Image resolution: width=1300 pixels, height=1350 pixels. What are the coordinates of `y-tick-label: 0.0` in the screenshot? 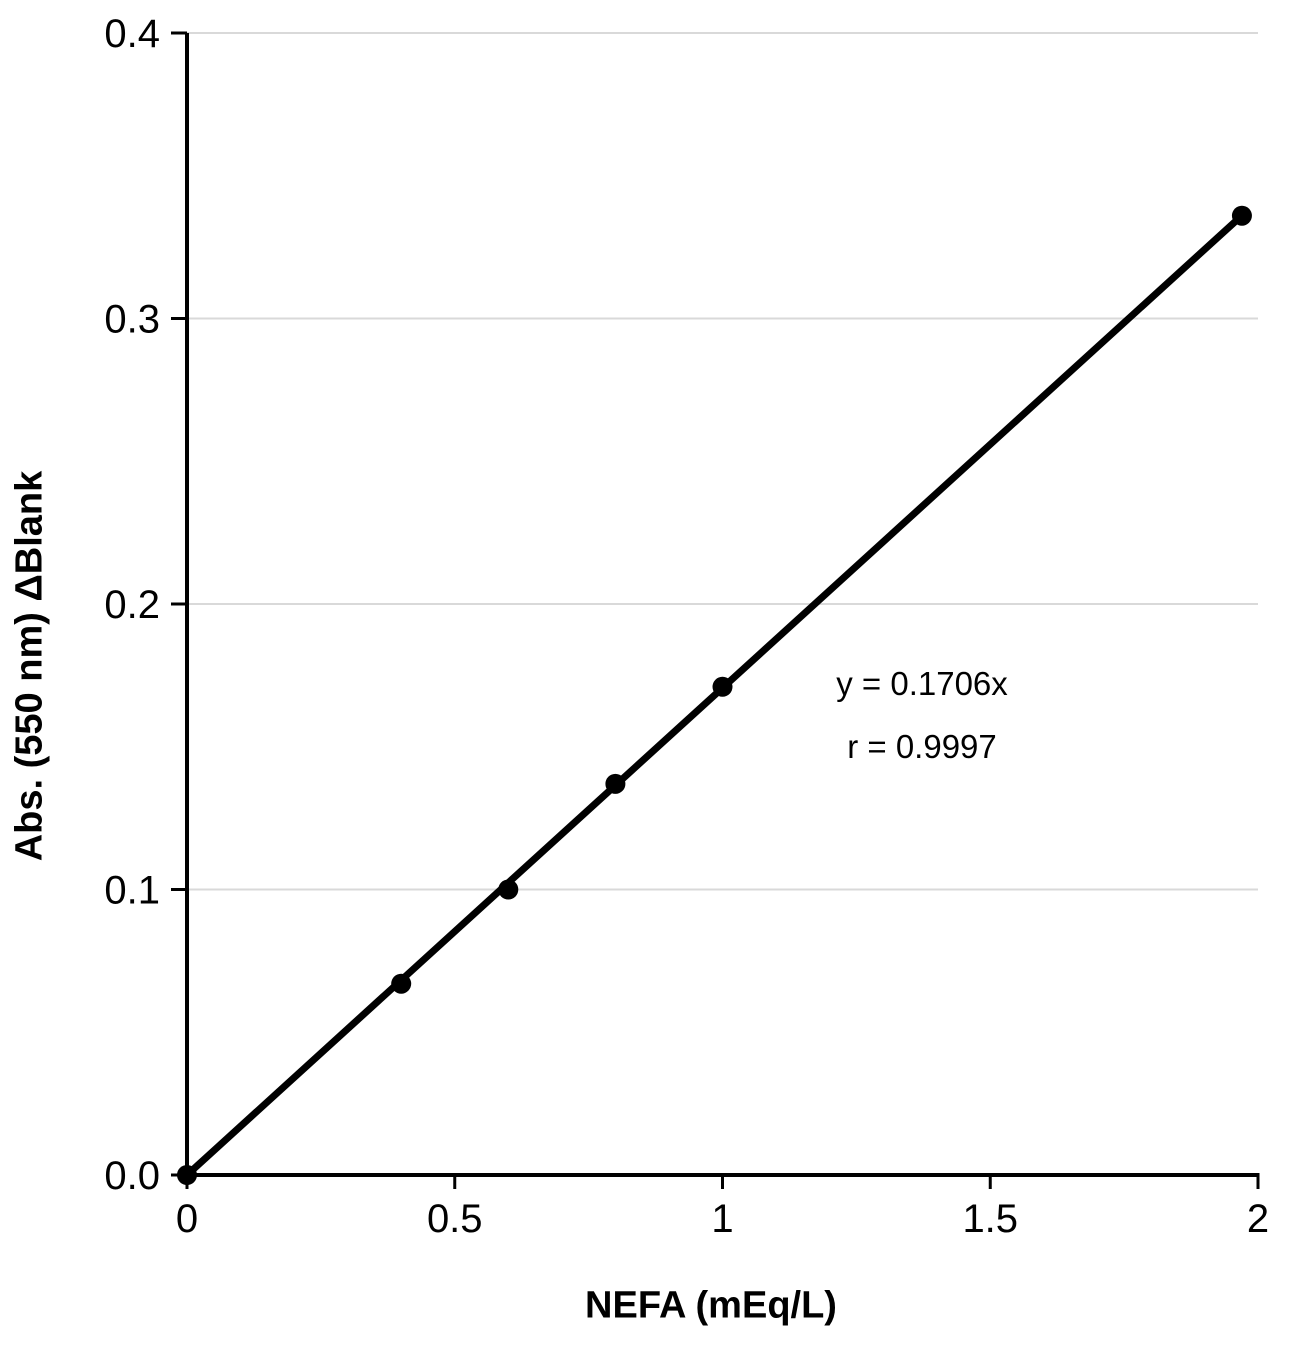 It's located at (132, 1176).